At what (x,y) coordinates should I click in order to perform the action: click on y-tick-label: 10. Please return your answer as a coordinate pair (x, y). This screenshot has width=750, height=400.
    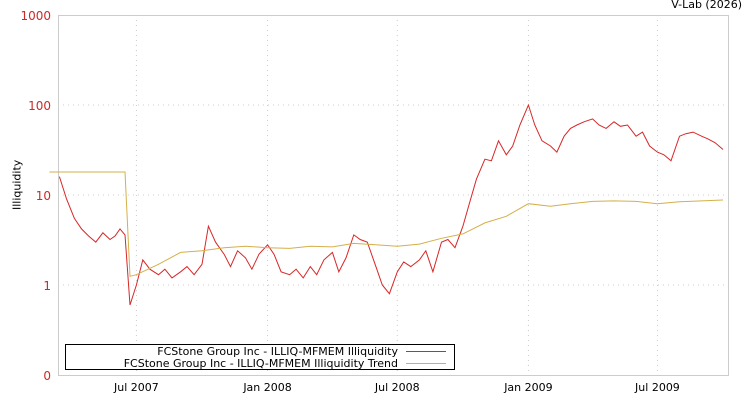
    Looking at the image, I should click on (43, 196).